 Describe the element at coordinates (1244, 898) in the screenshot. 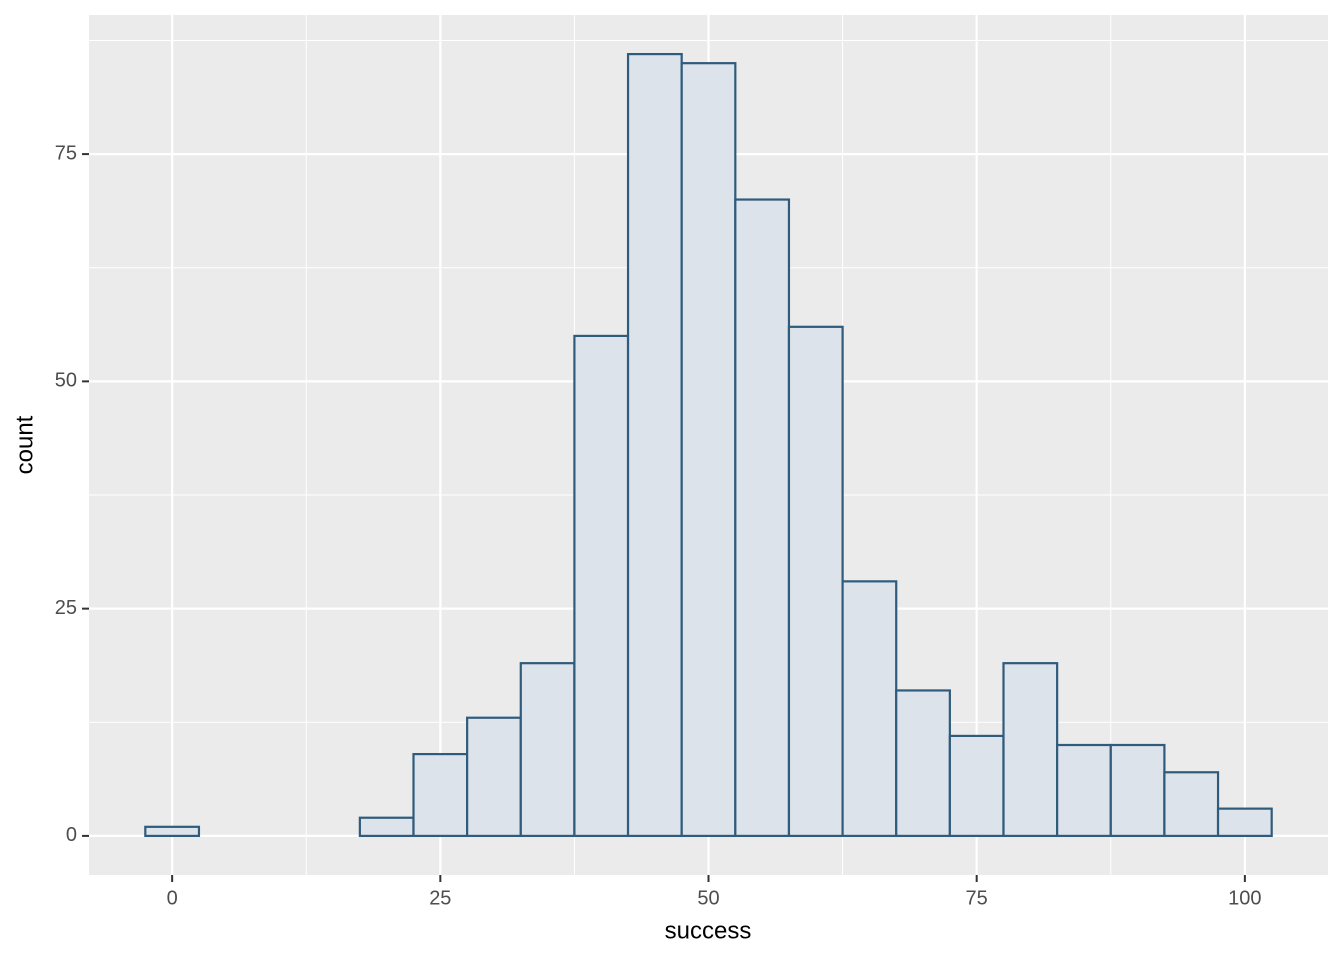

I see `x-tick-label: 100` at that location.